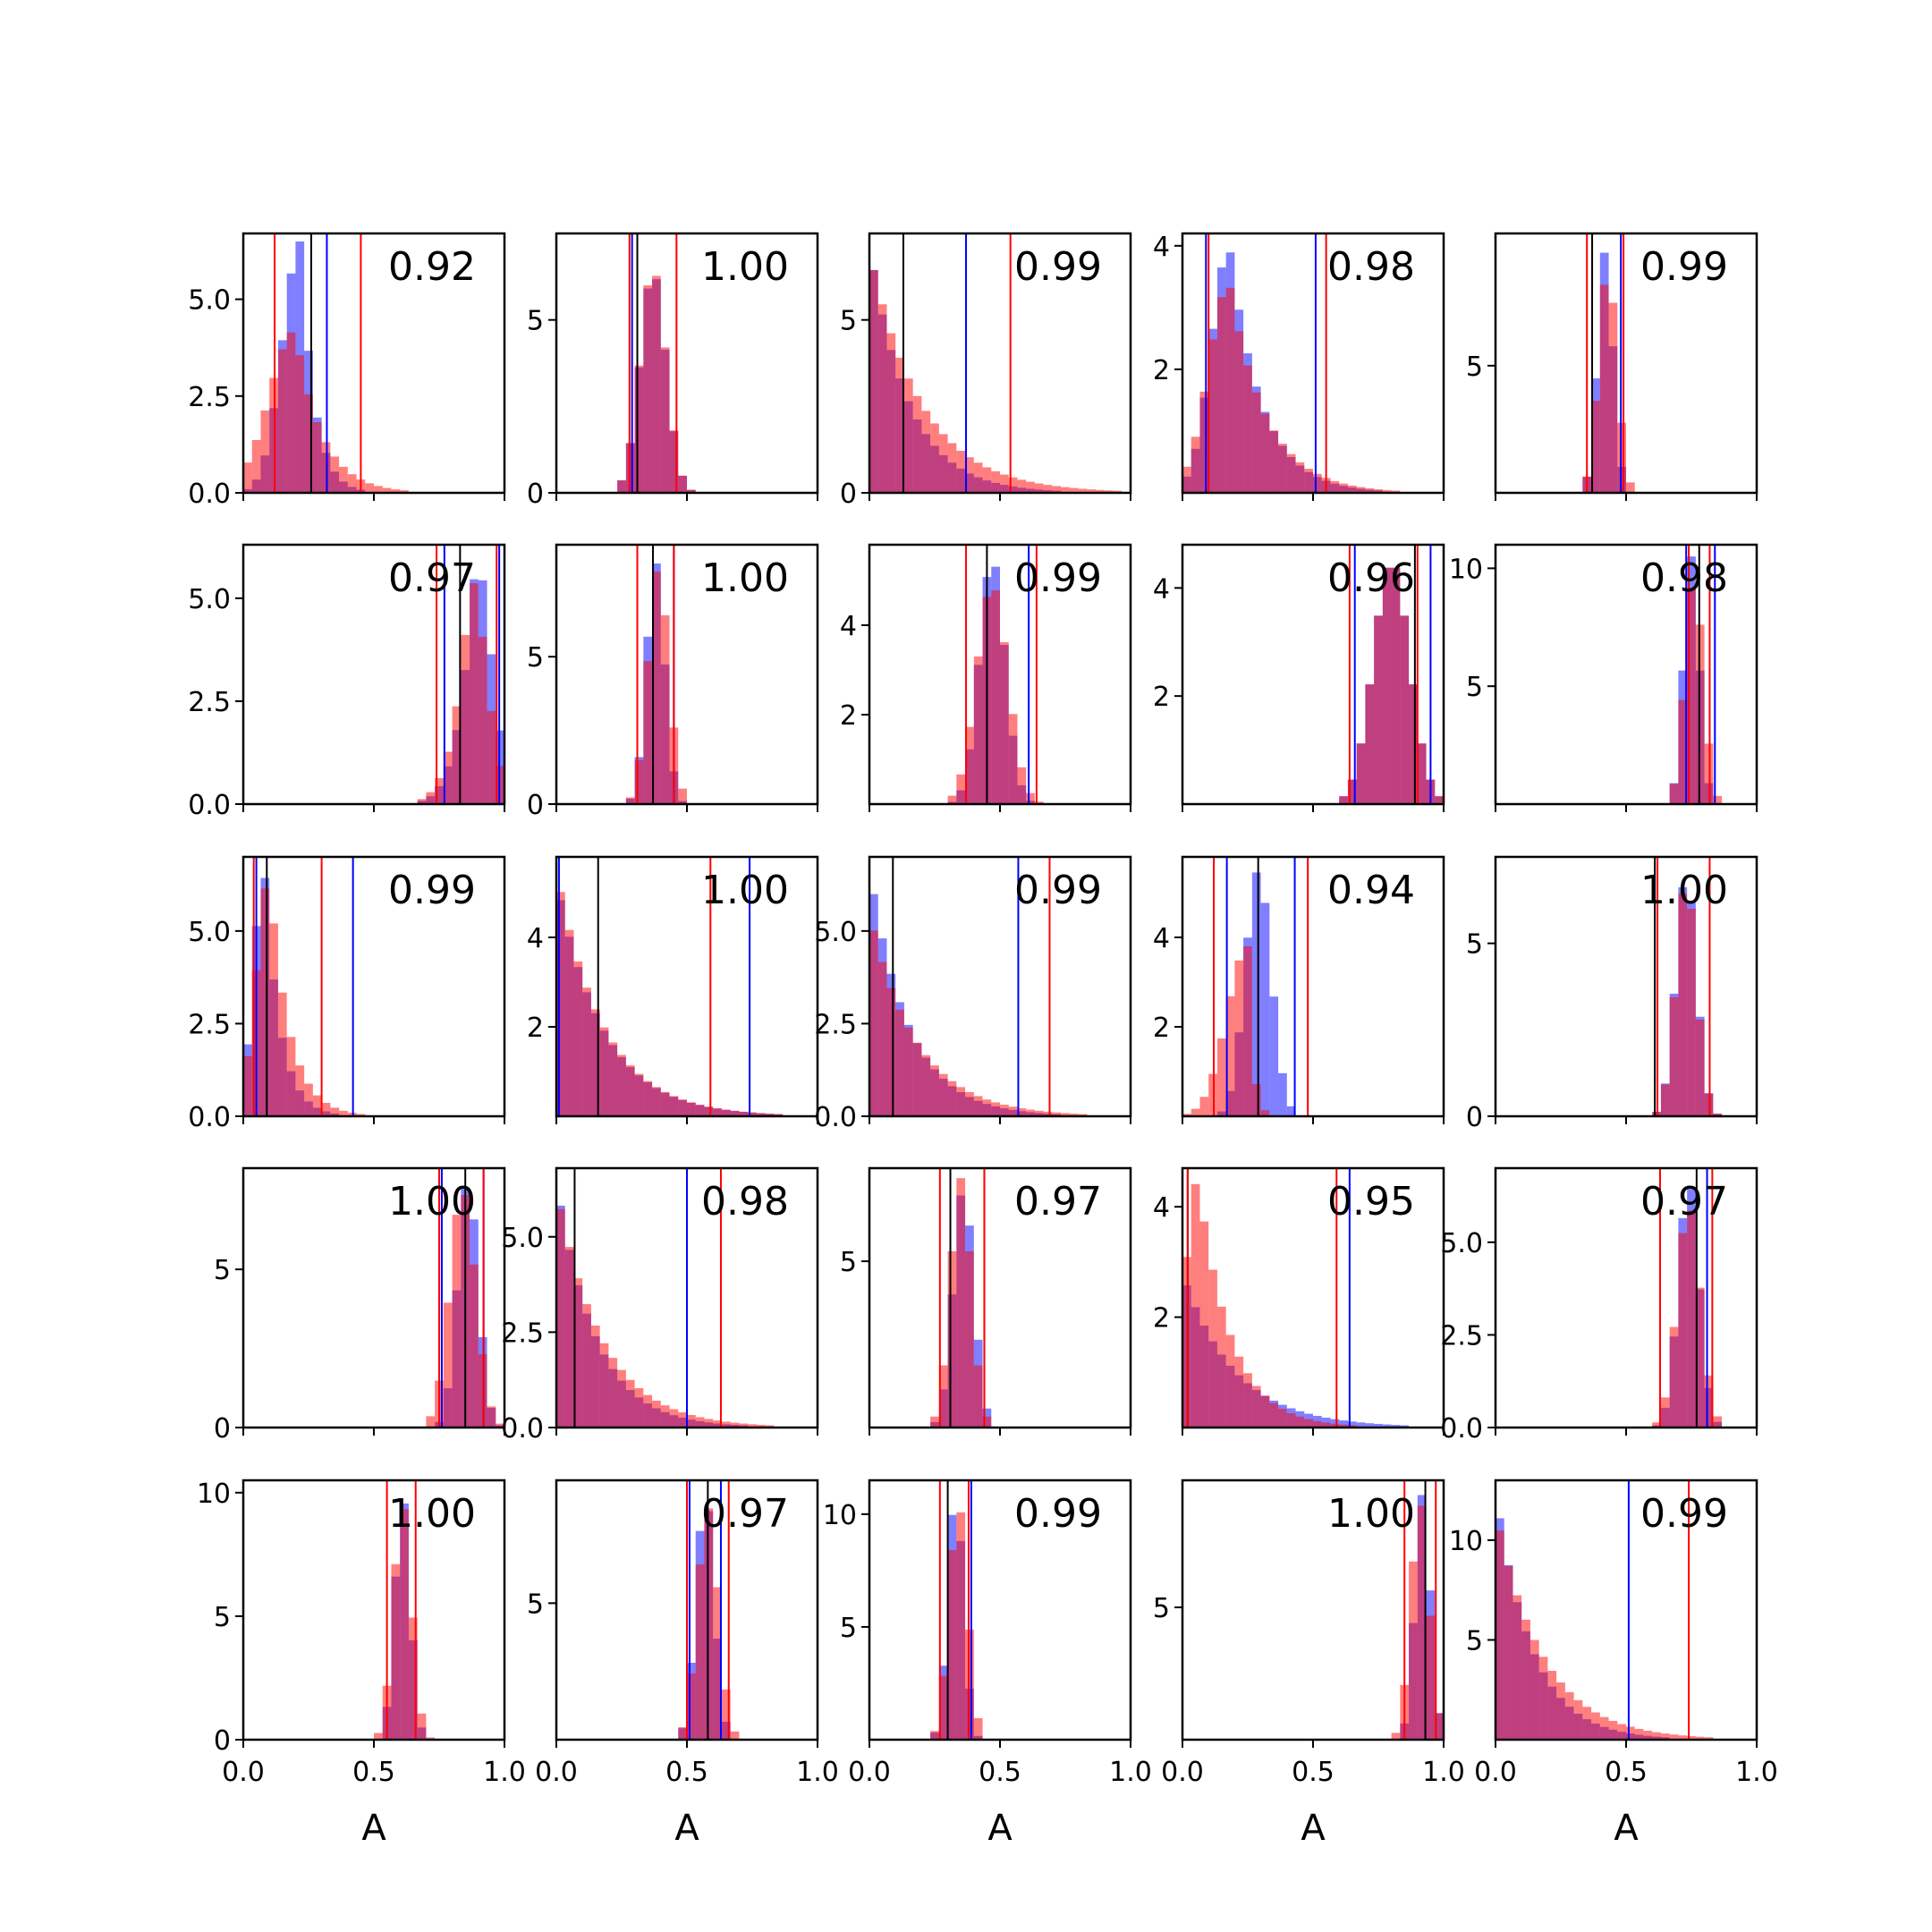 The width and height of the screenshot is (1932, 1932). What do you see at coordinates (1299, 677) in the screenshot?
I see `subplot-2-4: 24 0.96` at bounding box center [1299, 677].